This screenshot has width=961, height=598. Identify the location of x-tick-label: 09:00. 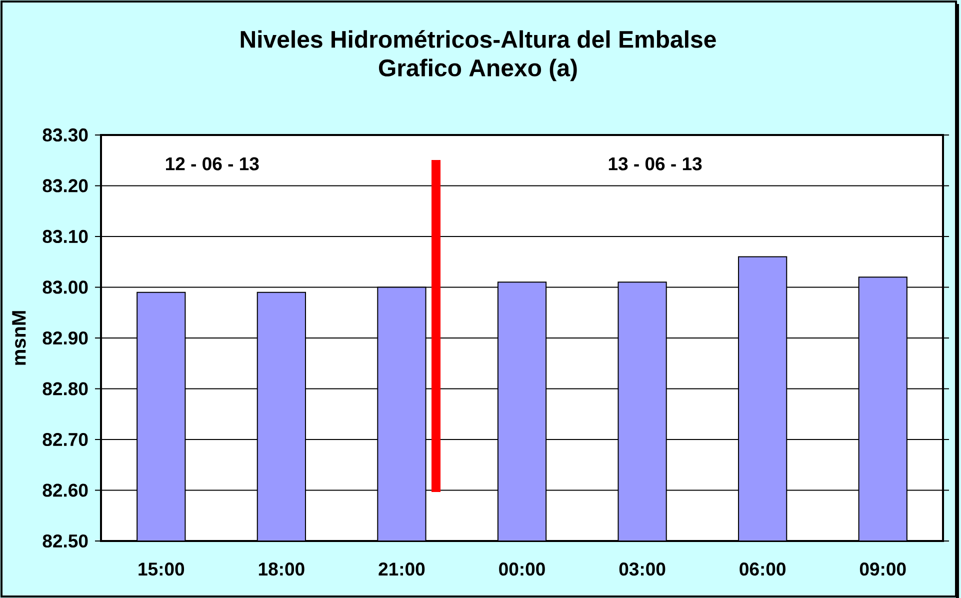
(883, 569).